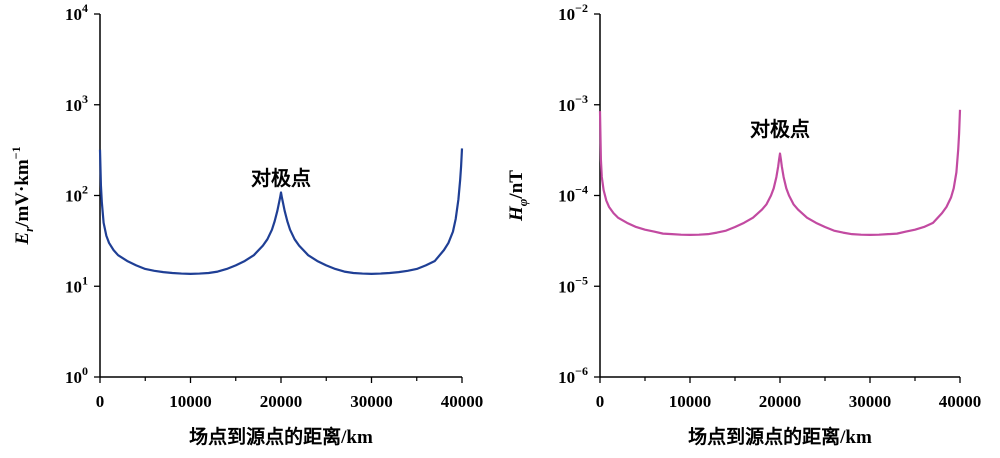 Image resolution: width=1000 pixels, height=458 pixels. What do you see at coordinates (22, 195) in the screenshot?
I see `y-axis-title: Er/mV·km−1` at bounding box center [22, 195].